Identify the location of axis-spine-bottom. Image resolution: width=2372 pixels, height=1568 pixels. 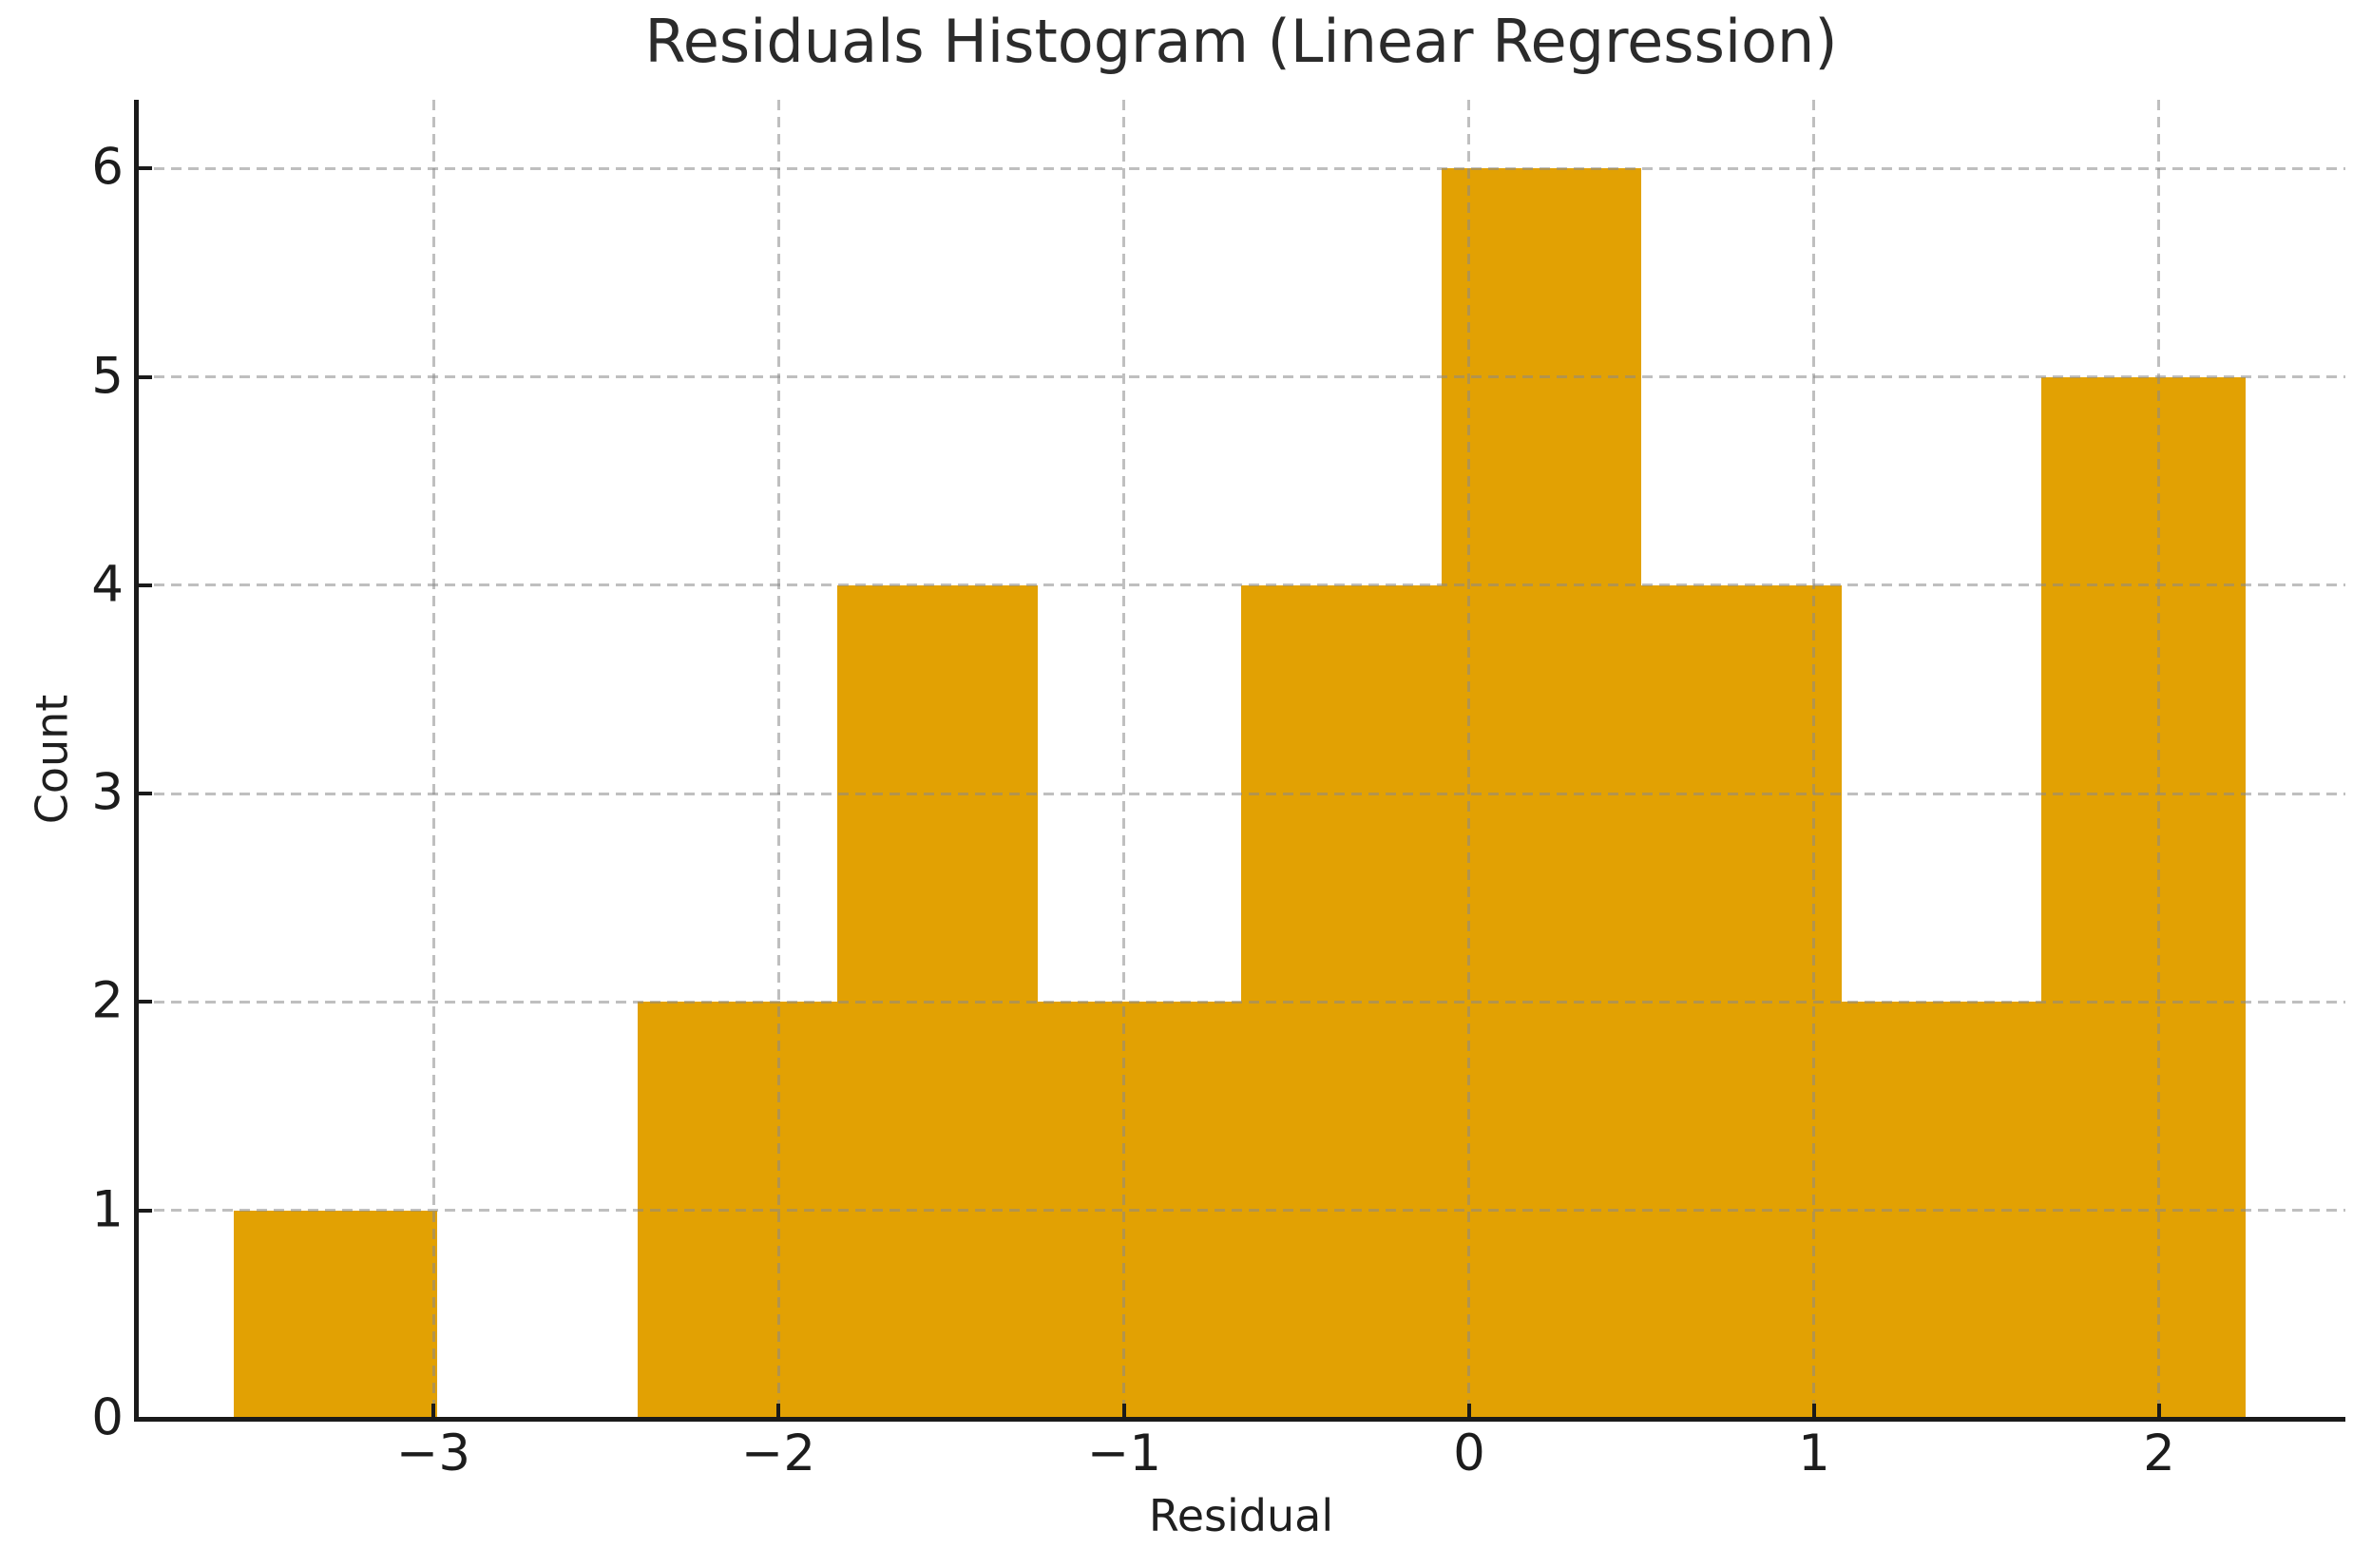
(1239, 1420).